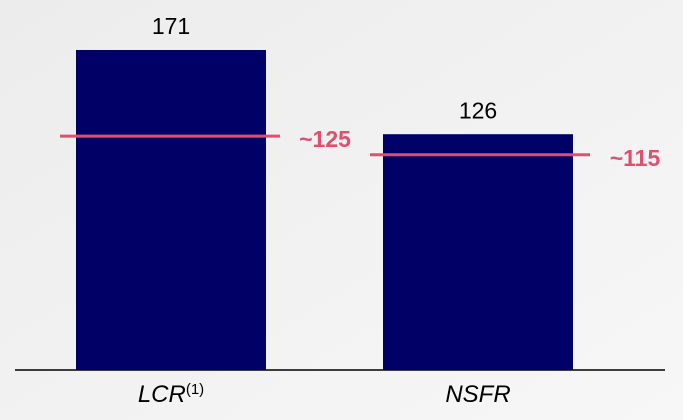 The height and width of the screenshot is (420, 683). What do you see at coordinates (478, 110) in the screenshot?
I see `data-label: 126` at bounding box center [478, 110].